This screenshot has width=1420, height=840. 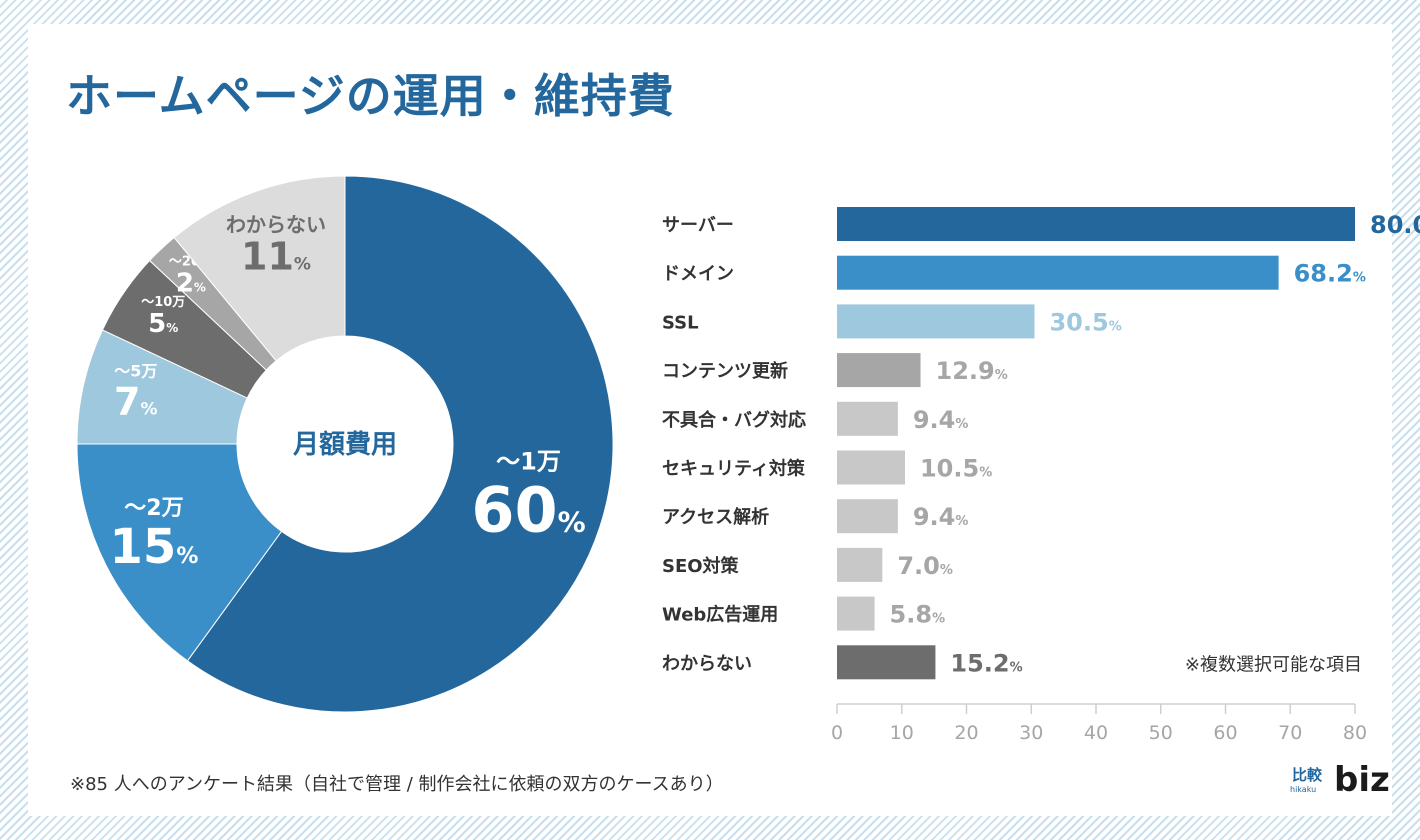 What do you see at coordinates (918, 615) in the screenshot?
I see `bar-value-label: 5.8%` at bounding box center [918, 615].